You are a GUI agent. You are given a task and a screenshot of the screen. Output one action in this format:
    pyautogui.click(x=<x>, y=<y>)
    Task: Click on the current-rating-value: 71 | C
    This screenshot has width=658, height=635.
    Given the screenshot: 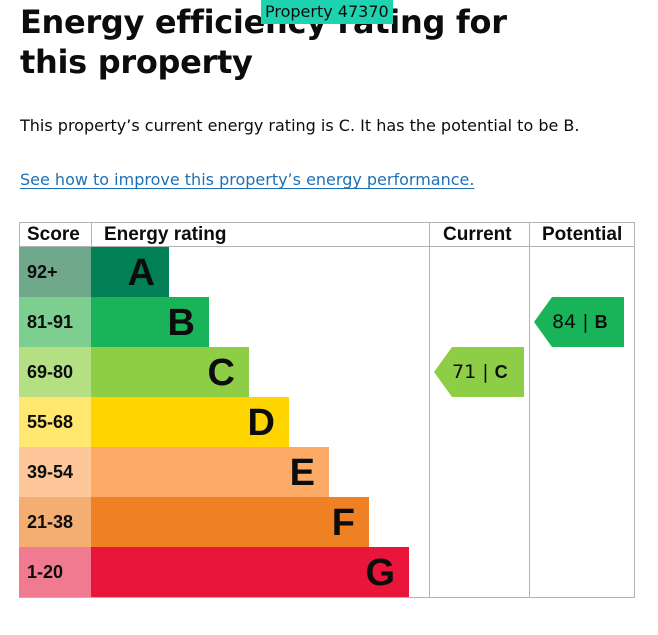 What is the action you would take?
    pyautogui.click(x=480, y=372)
    